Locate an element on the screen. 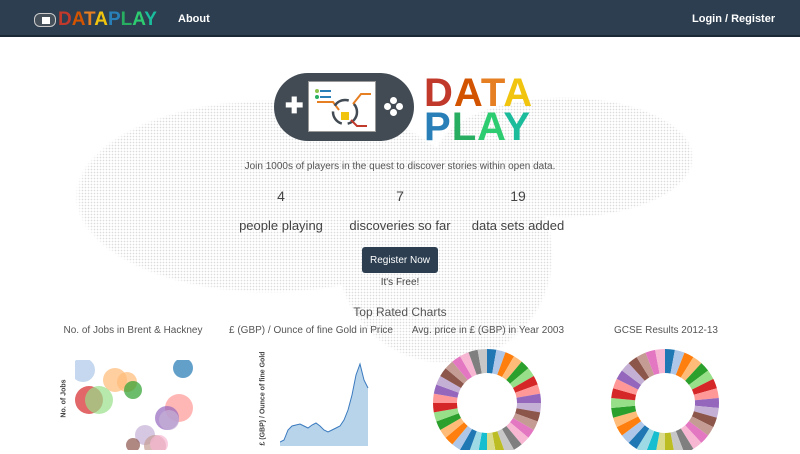 This screenshot has width=800, height=454. stat-label: people playing is located at coordinates (281, 225).